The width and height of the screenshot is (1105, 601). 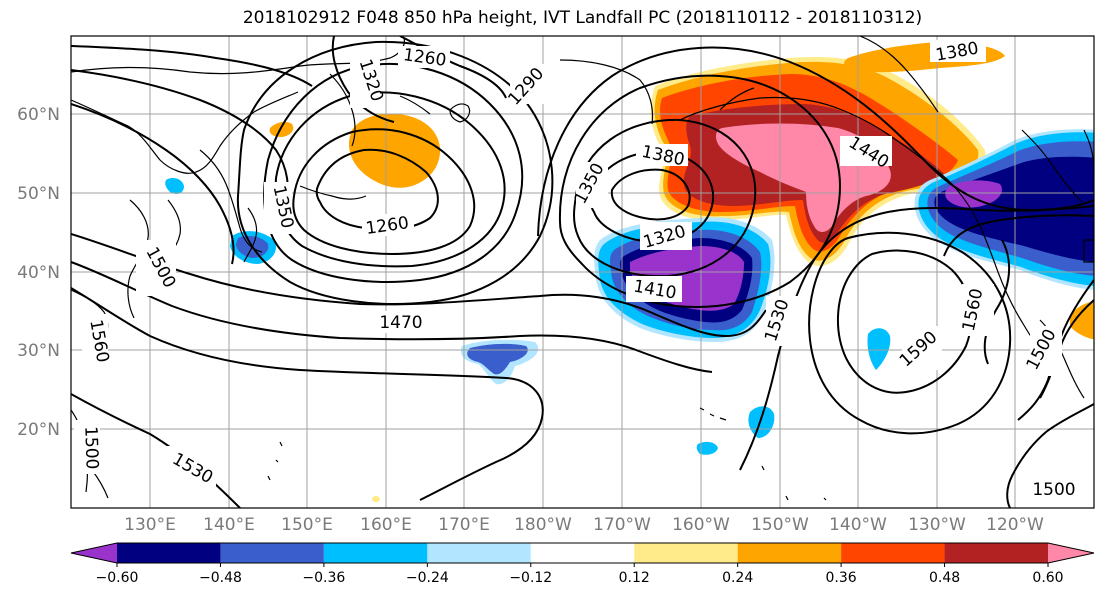 What do you see at coordinates (1082, 320) in the screenshot?
I see `shade-positive-orange-se` at bounding box center [1082, 320].